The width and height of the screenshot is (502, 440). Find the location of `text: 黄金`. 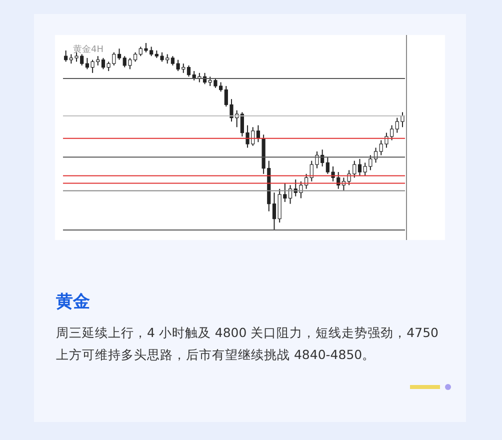

text: 黄金 is located at coordinates (73, 302).